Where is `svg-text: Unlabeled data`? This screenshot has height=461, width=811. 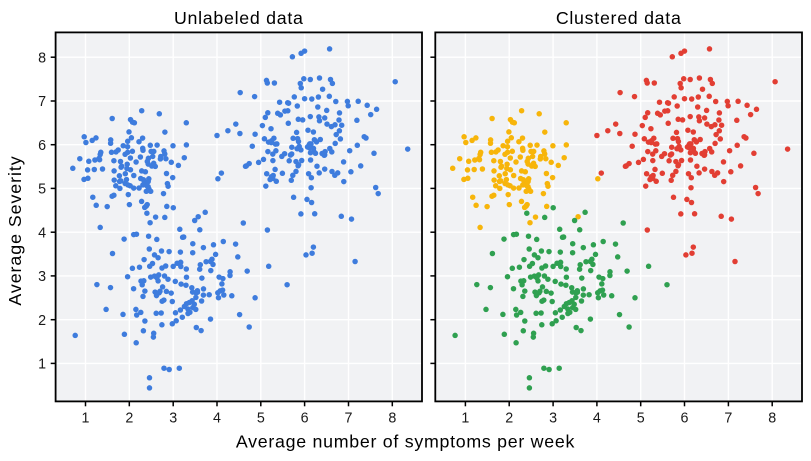
svg-text: Unlabeled data is located at coordinates (239, 18).